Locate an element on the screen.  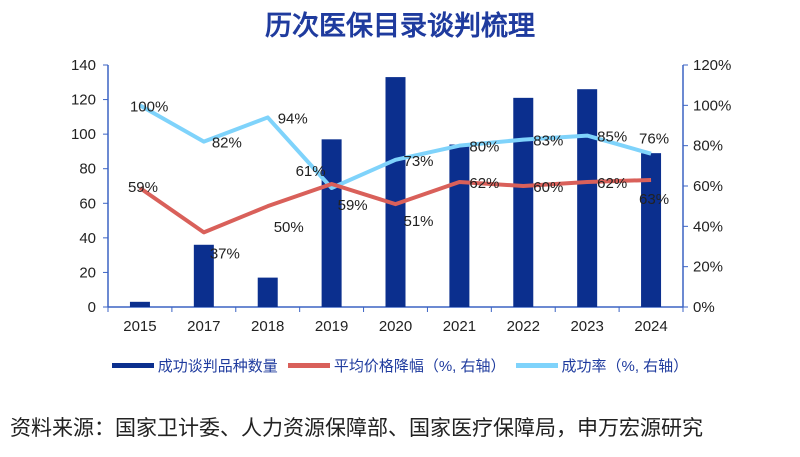
data-label: 82% is located at coordinates (227, 143).